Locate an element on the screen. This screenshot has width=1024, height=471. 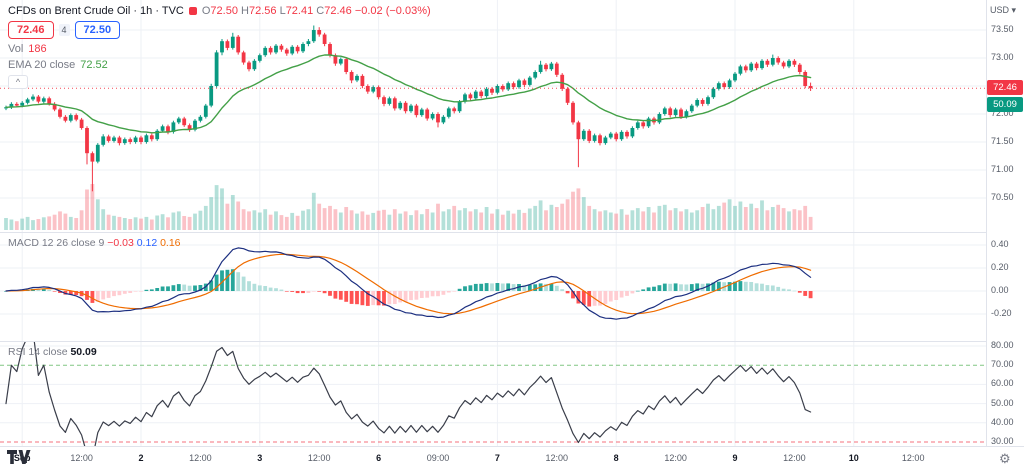
macd-hist-value: −0.03 is located at coordinates (120, 243).